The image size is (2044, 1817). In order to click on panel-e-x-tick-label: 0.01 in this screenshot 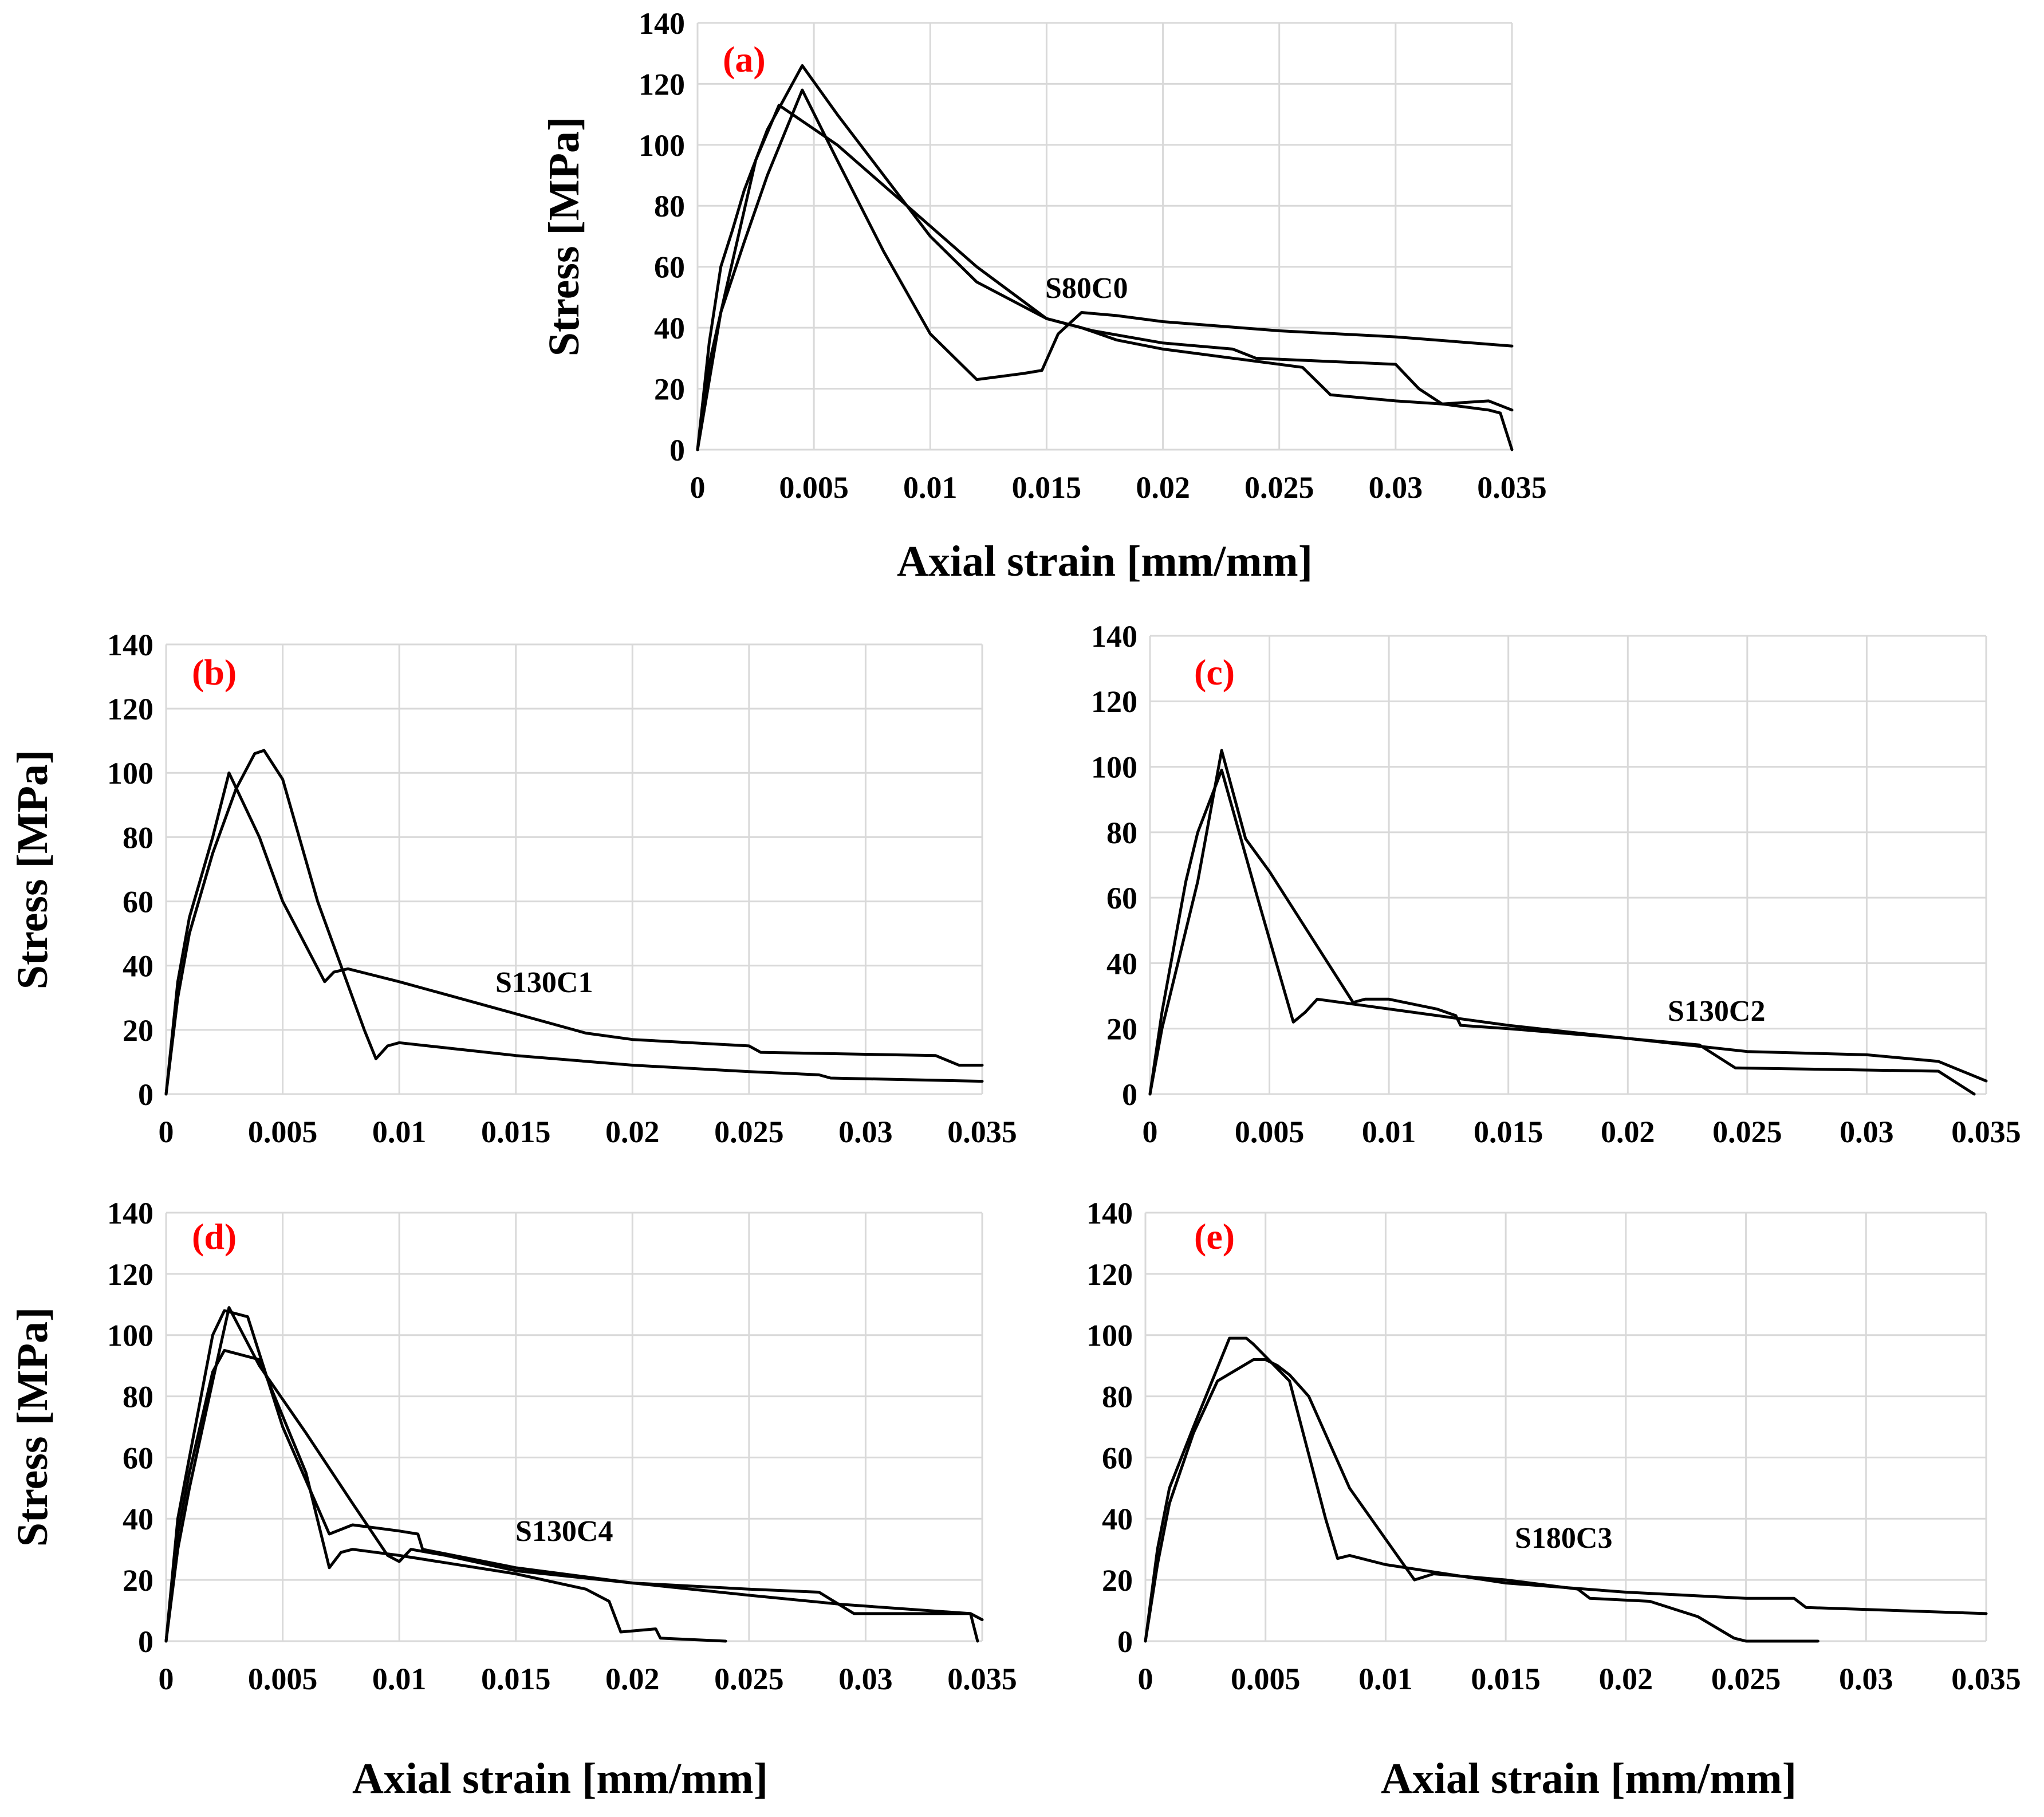, I will do `click(1385, 1679)`.